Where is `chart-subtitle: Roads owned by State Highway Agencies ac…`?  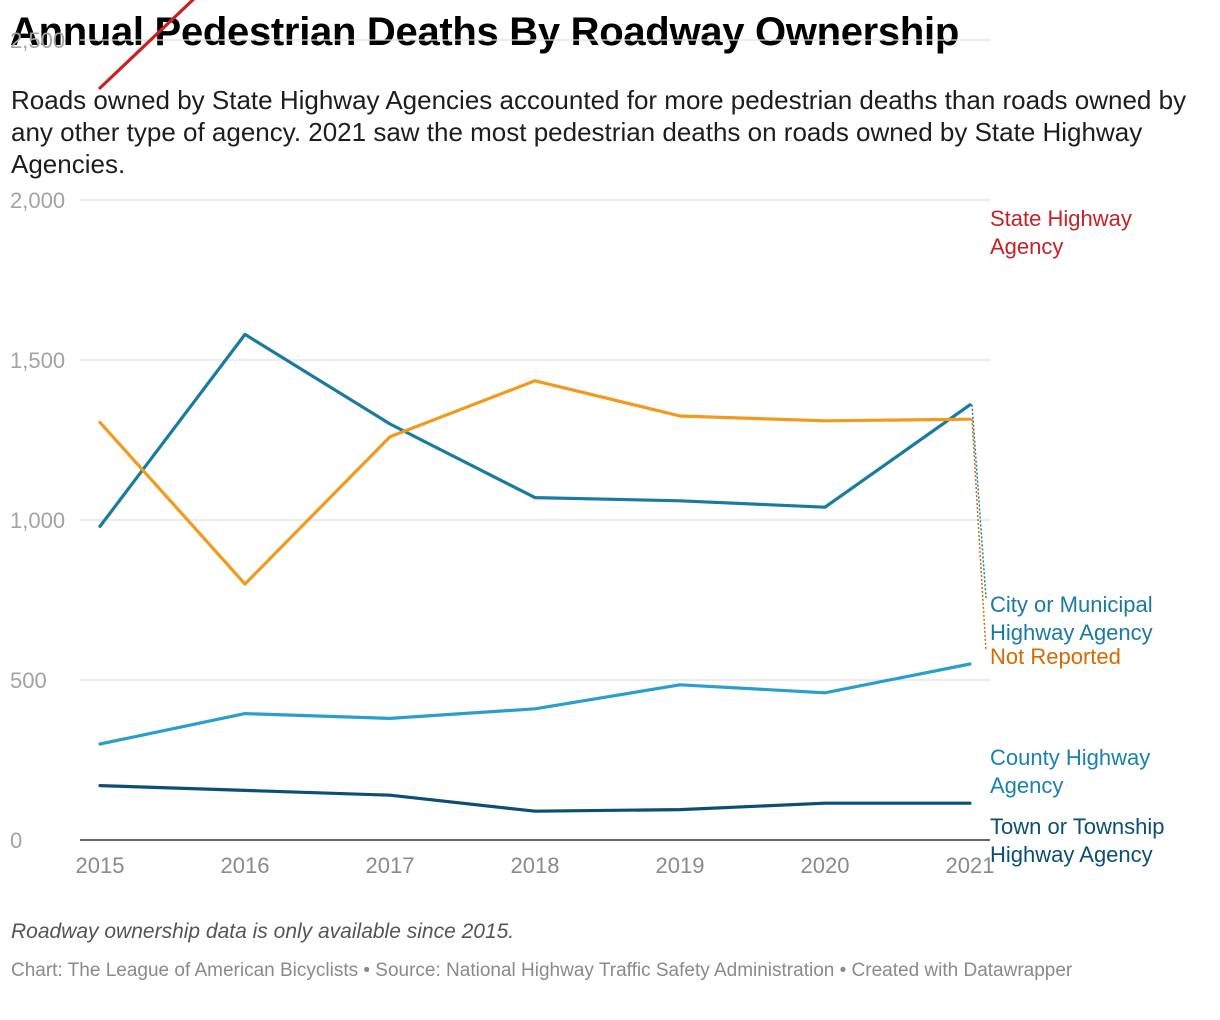 chart-subtitle: Roads owned by State Highway Agencies ac… is located at coordinates (599, 132).